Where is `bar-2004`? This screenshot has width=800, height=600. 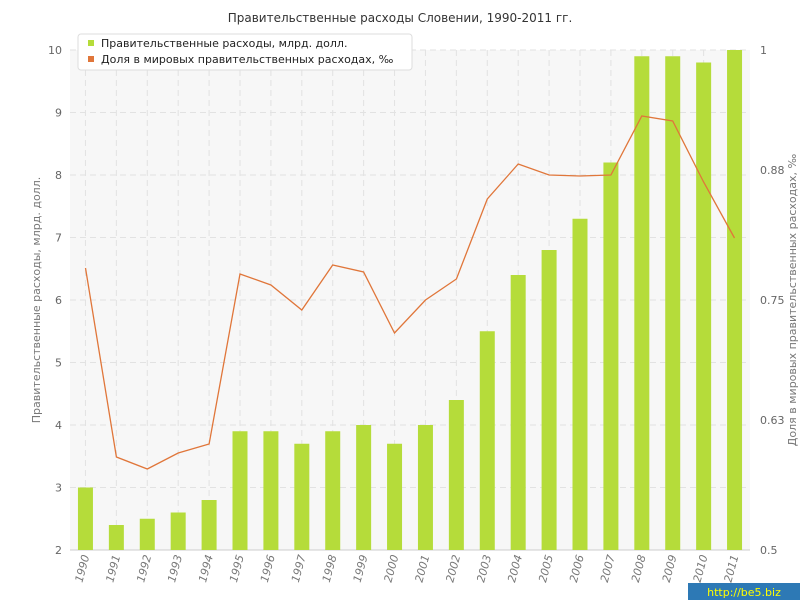
bar-2004 is located at coordinates (518, 412).